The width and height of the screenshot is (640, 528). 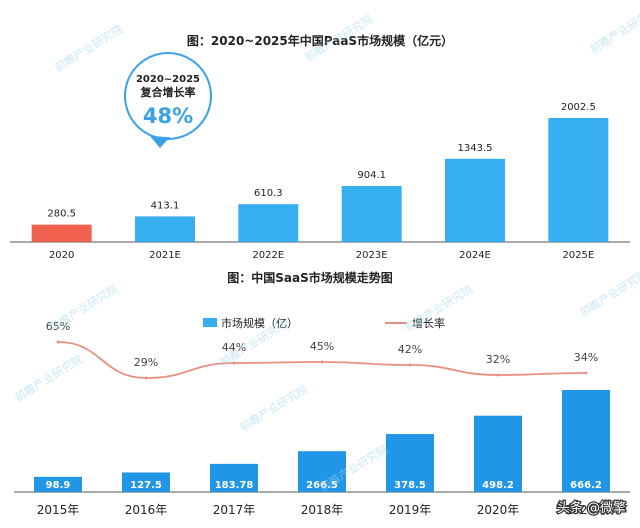 I want to click on saas-bar-2018年, so click(x=322, y=471).